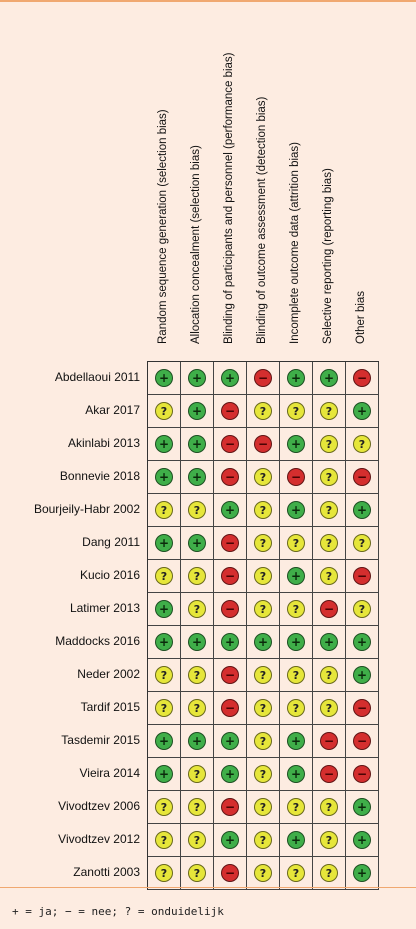  Describe the element at coordinates (99, 476) in the screenshot. I see `study-label: Bonnevie 2018` at that location.